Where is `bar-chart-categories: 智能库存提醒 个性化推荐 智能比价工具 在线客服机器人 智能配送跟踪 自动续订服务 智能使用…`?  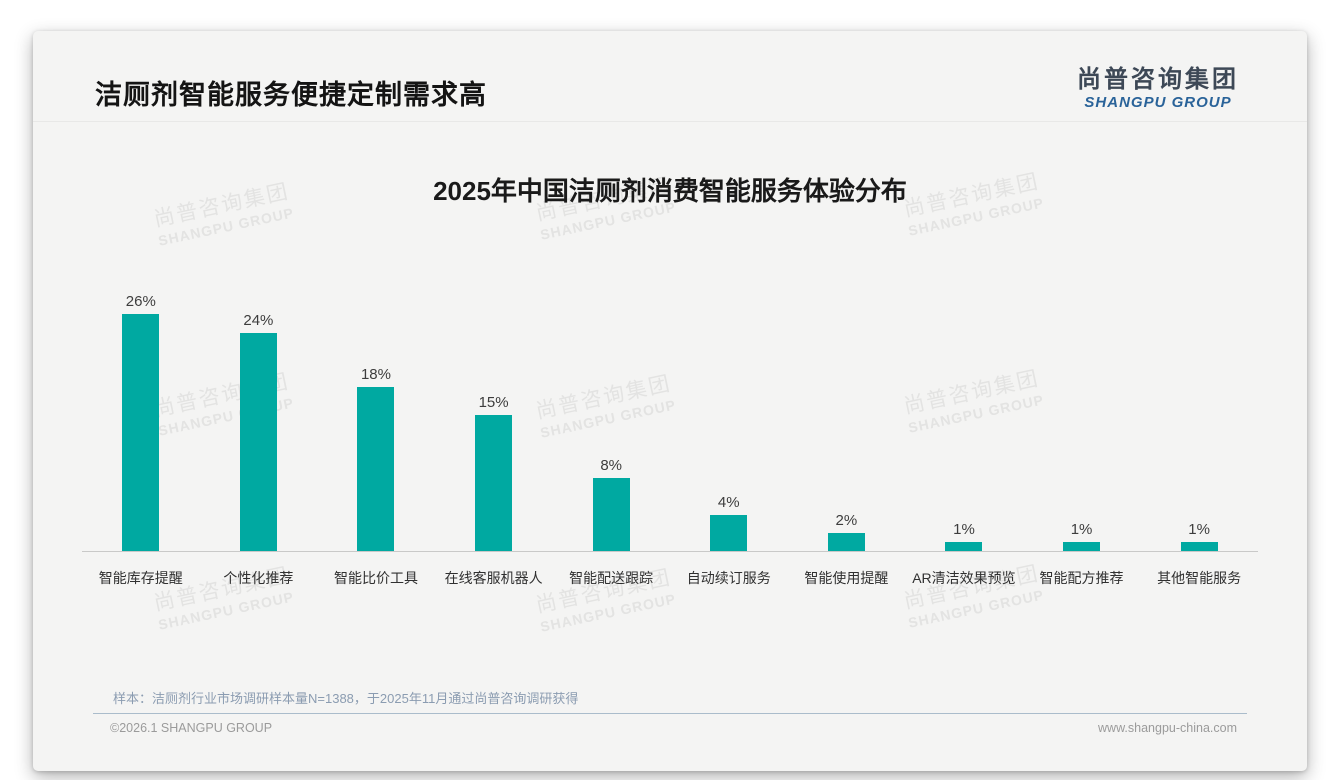 bar-chart-categories: 智能库存提醒 个性化推荐 智能比价工具 在线客服机器人 智能配送跟踪 自动续订服务 智能使用… is located at coordinates (670, 578).